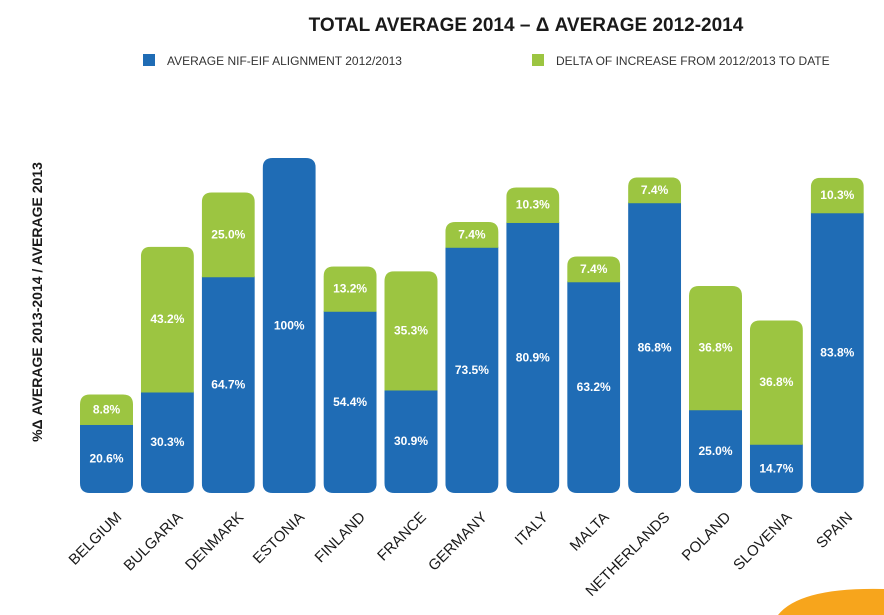 This screenshot has width=884, height=615. What do you see at coordinates (402, 537) in the screenshot?
I see `x-tick-france: FRANCE` at bounding box center [402, 537].